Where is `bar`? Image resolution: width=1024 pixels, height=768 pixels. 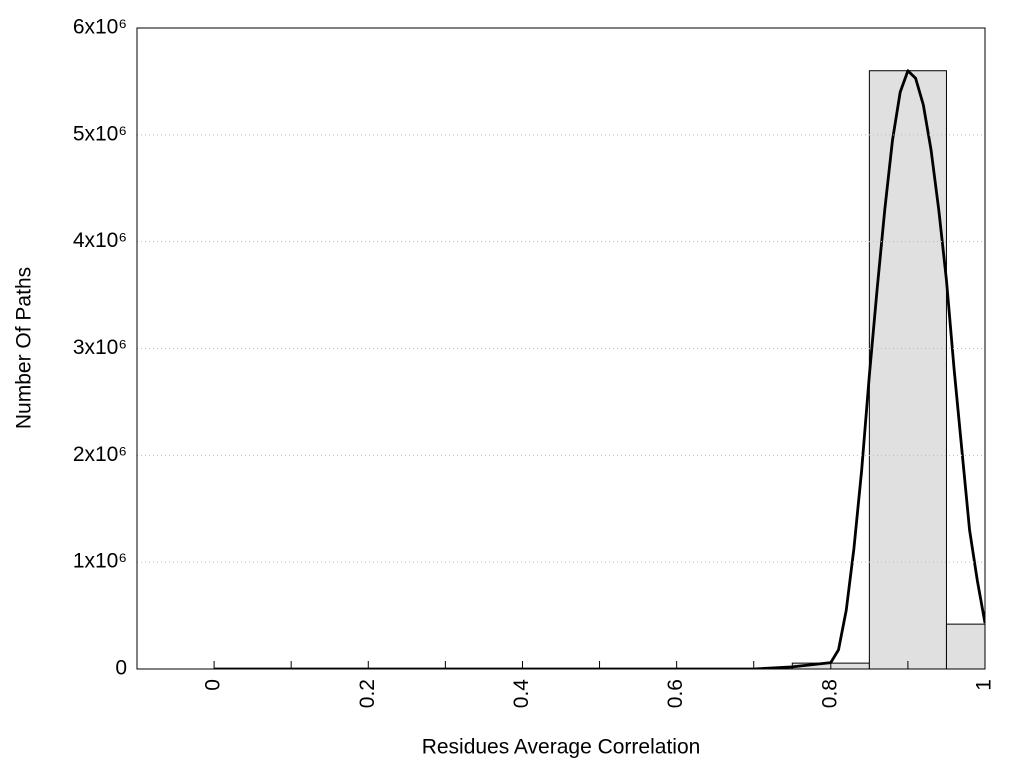
bar is located at coordinates (907, 369).